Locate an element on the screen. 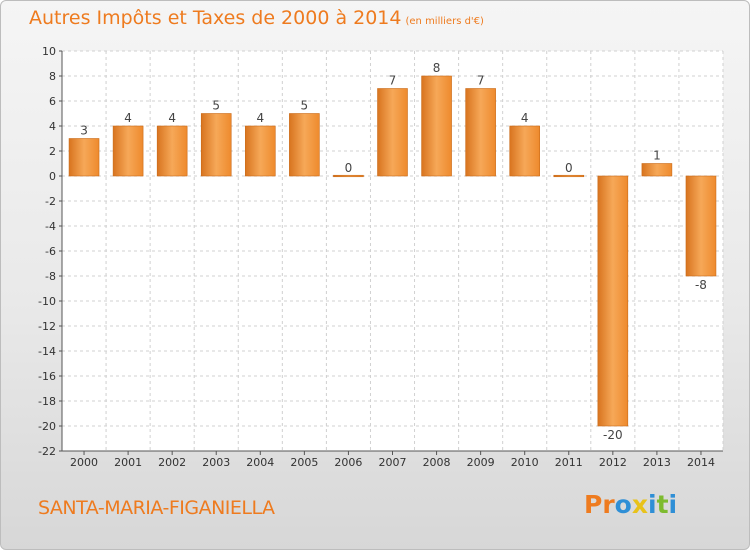  x-tick-label-2009: 2009 is located at coordinates (481, 462).